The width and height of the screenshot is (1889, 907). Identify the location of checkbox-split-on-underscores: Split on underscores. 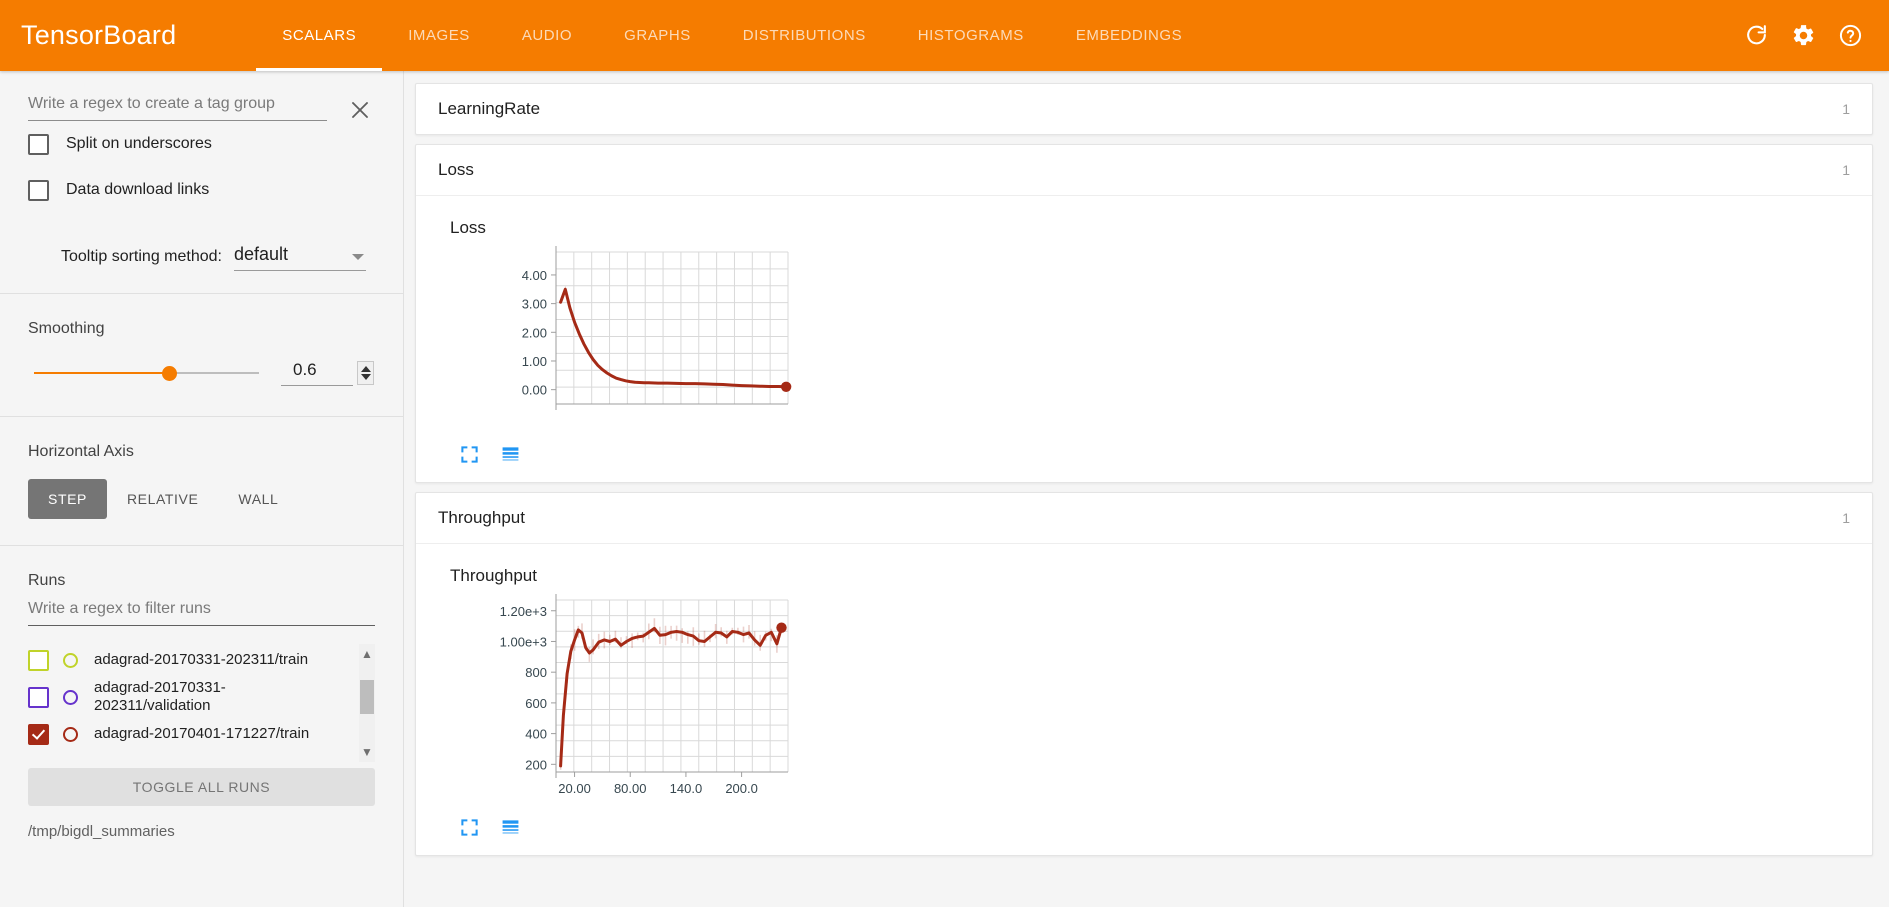
(201, 144).